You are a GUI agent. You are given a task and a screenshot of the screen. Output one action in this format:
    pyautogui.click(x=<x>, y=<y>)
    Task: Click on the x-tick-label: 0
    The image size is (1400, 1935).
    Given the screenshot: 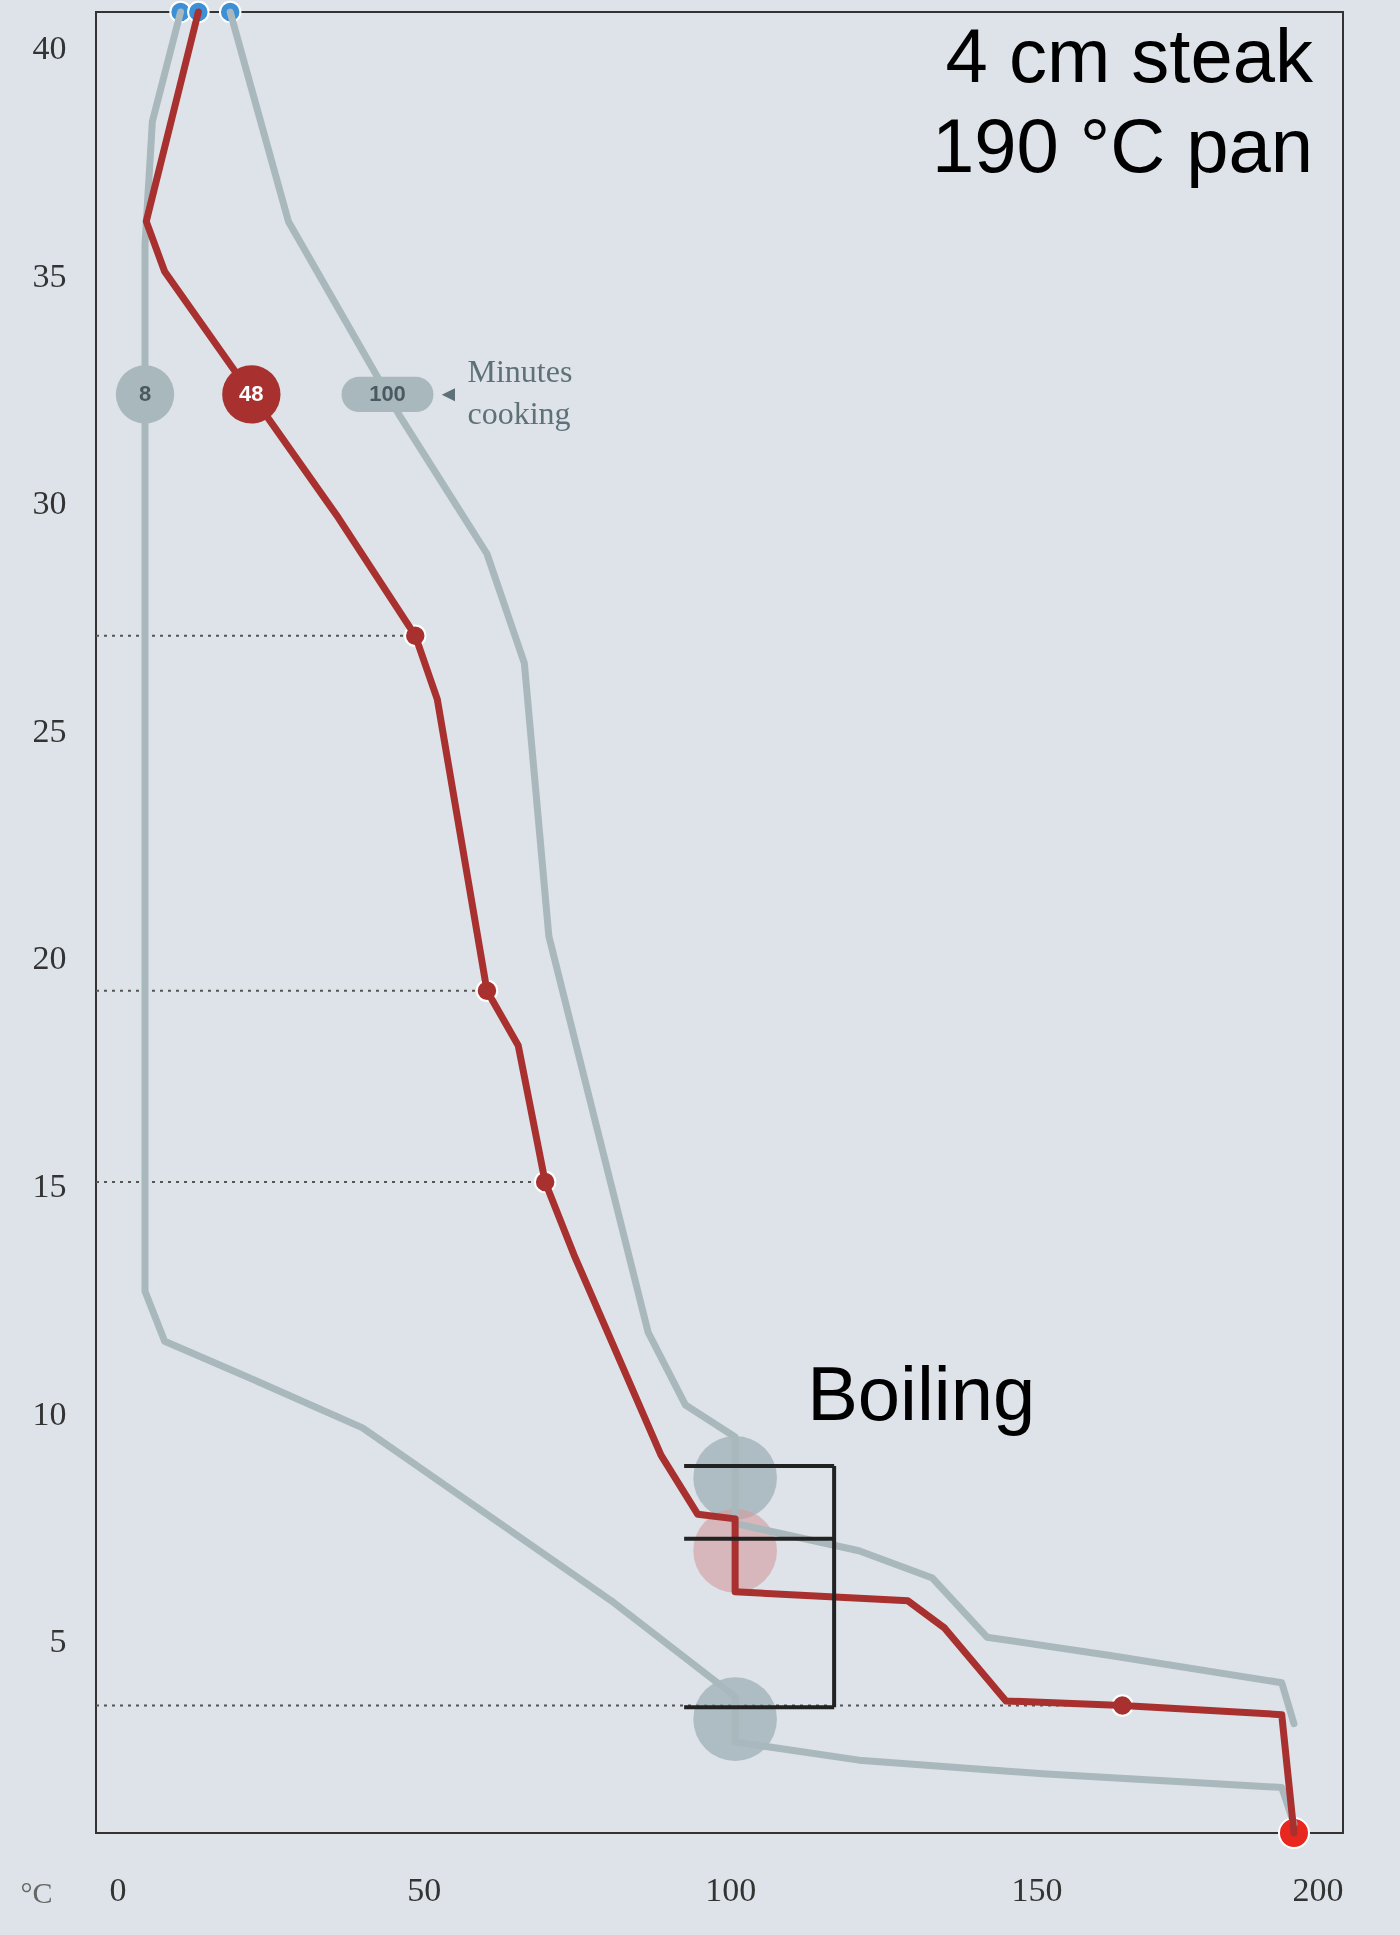 What is the action you would take?
    pyautogui.click(x=118, y=1889)
    